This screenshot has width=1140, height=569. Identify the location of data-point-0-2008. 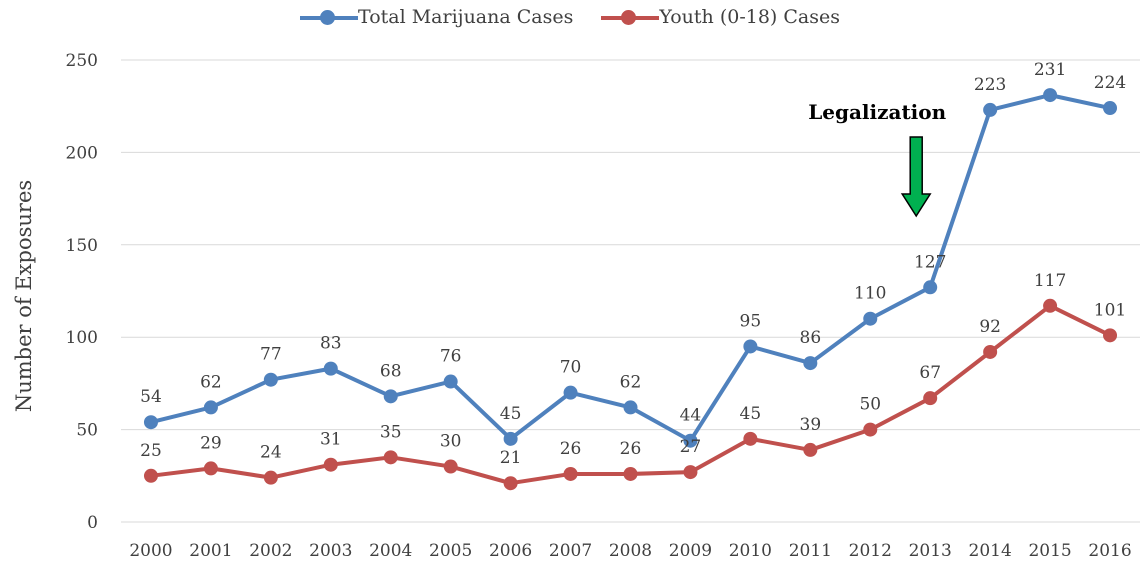
(630, 407).